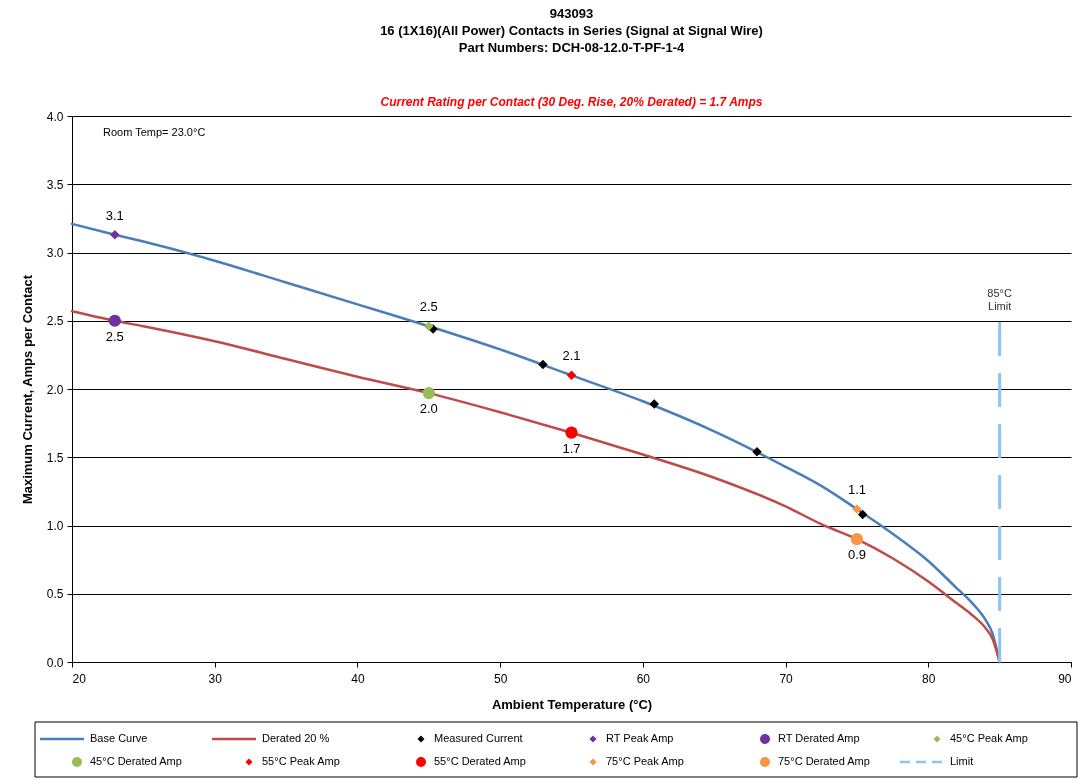  What do you see at coordinates (301, 761) in the screenshot?
I see `legend-label: 55°C Peak Amp` at bounding box center [301, 761].